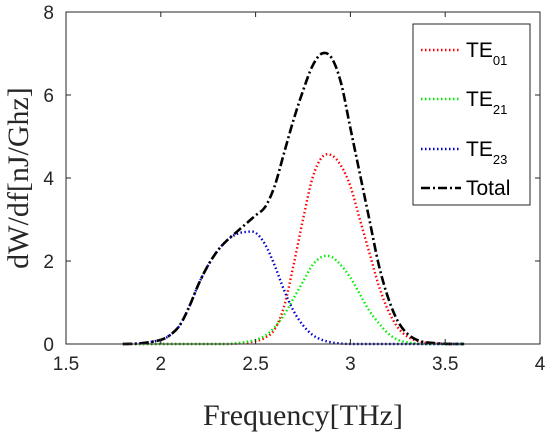  I want to click on y-tick-label: 2, so click(48, 262).